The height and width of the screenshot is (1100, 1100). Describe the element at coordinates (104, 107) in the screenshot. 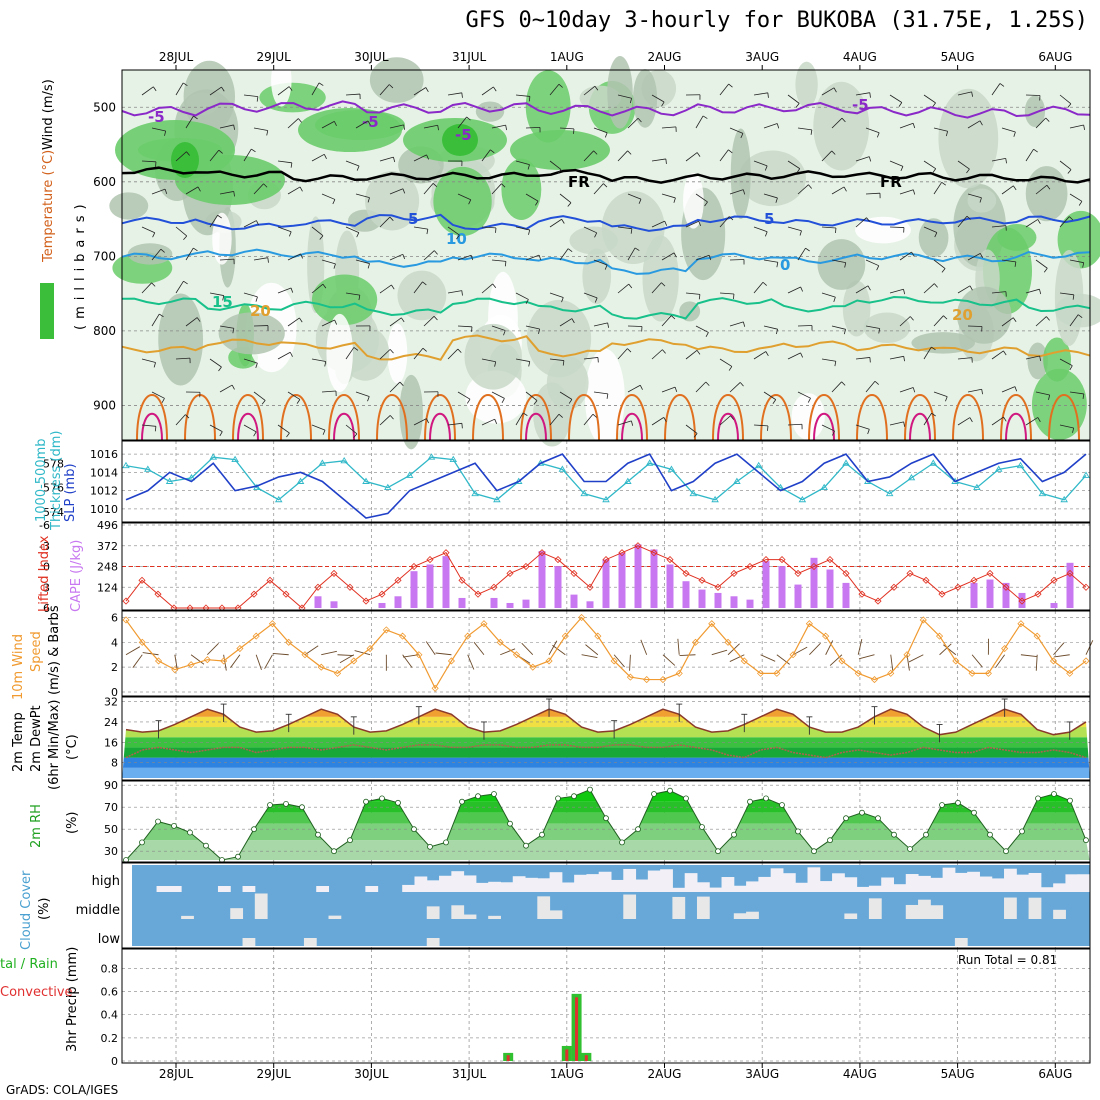

I see `pressure-tick-label: 500` at that location.